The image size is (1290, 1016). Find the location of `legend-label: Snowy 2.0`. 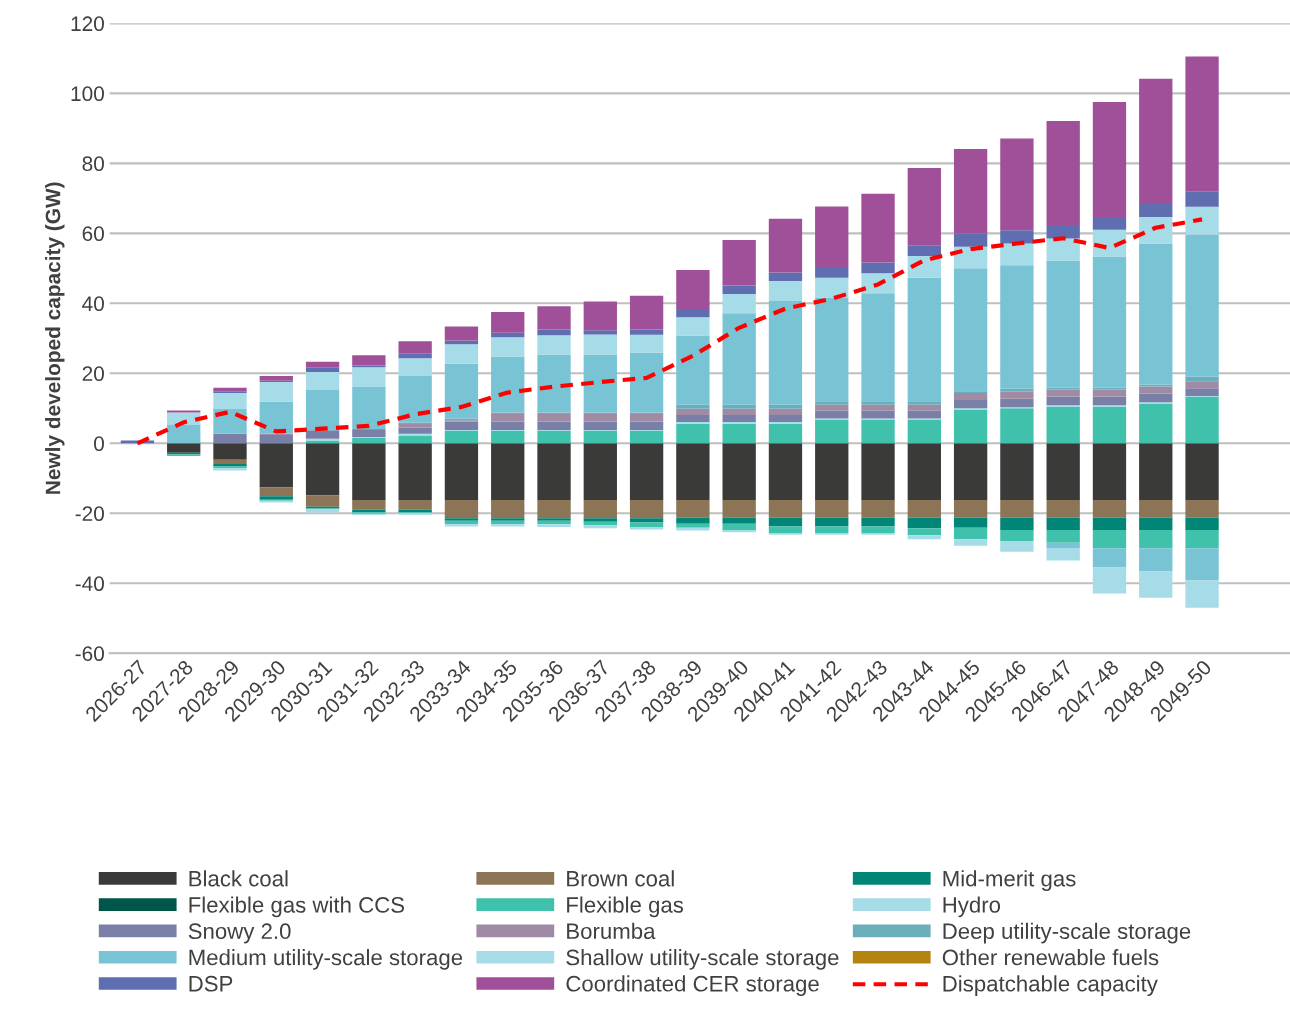

legend-label: Snowy 2.0 is located at coordinates (239, 933).